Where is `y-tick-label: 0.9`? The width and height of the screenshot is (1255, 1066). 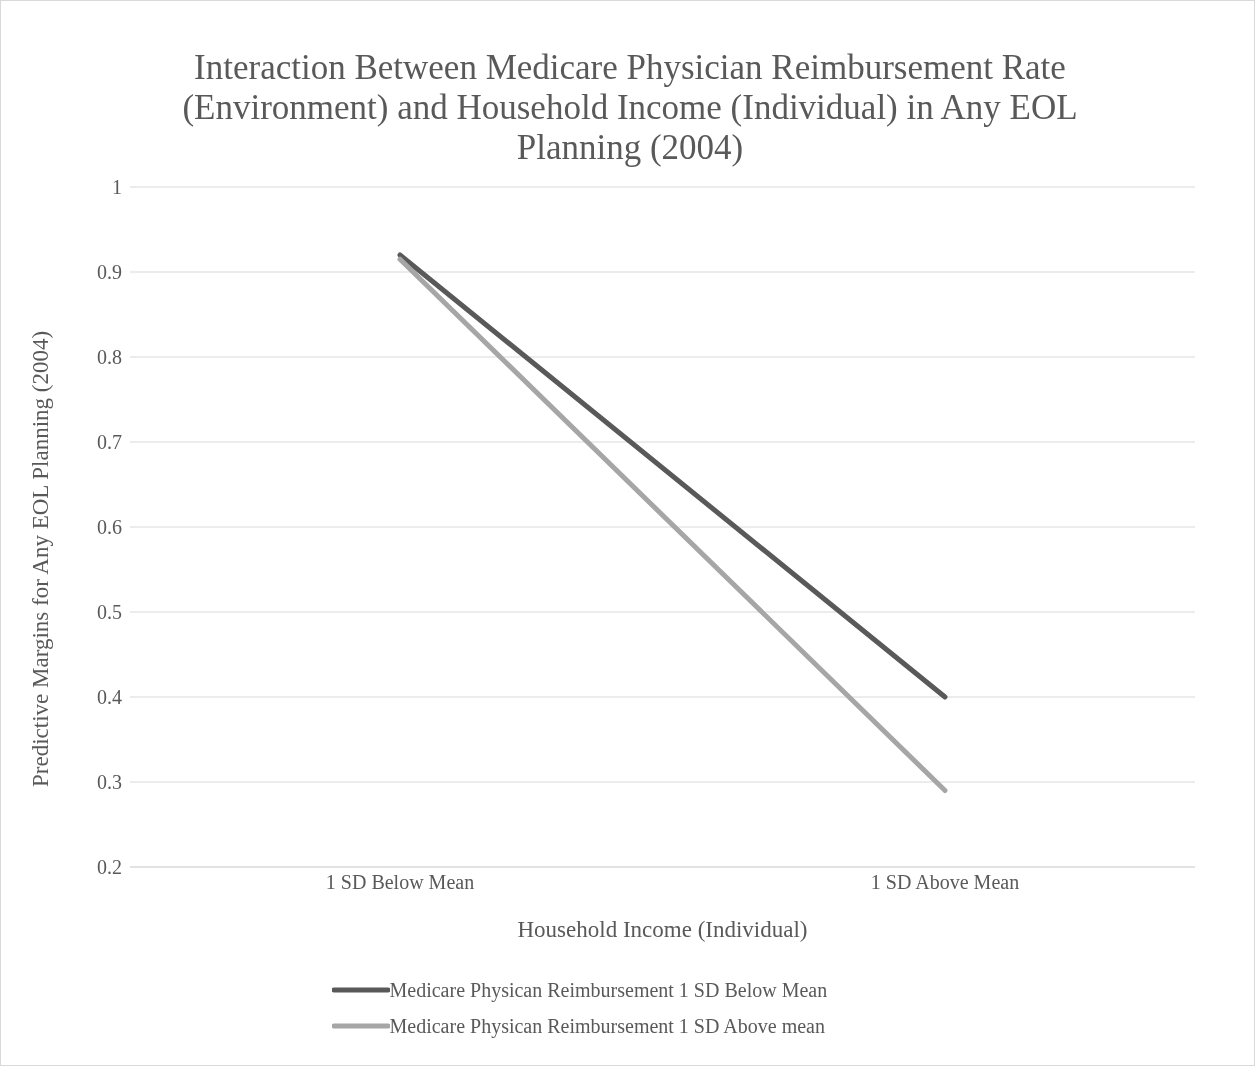 y-tick-label: 0.9 is located at coordinates (109, 272).